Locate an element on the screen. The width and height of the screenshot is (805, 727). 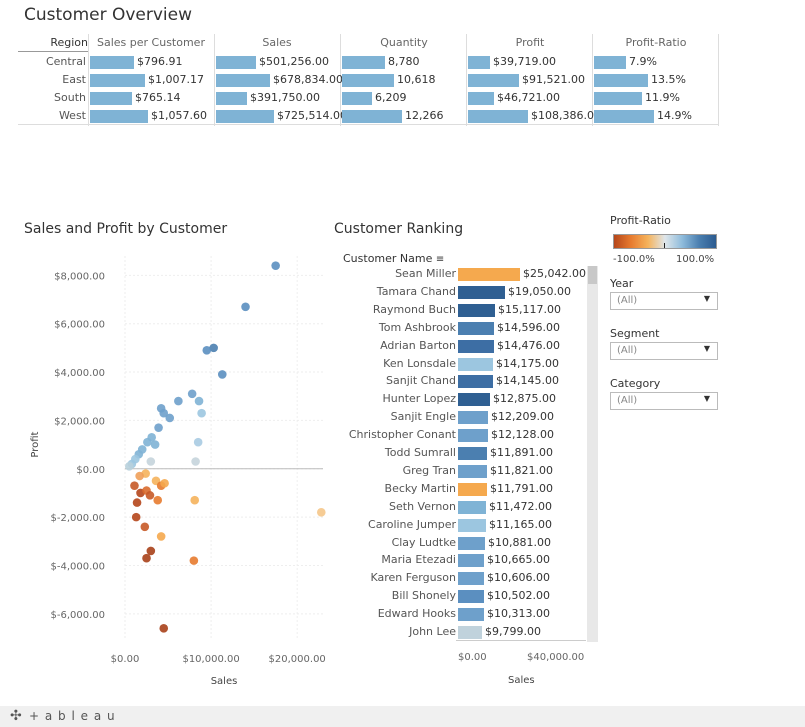
scrollbar-thumb is located at coordinates (592, 275).